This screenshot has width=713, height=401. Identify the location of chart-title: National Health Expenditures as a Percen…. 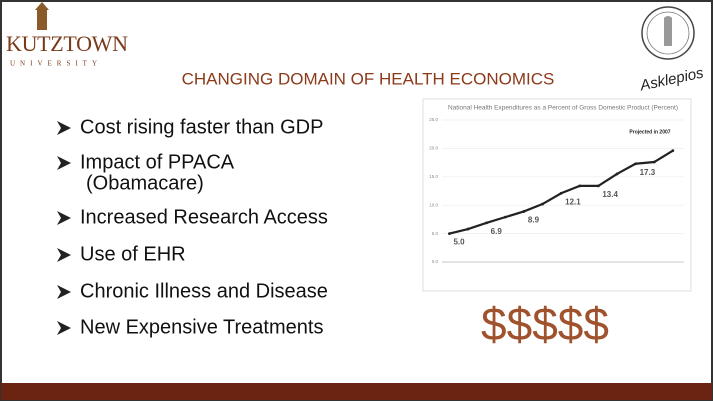
(563, 108).